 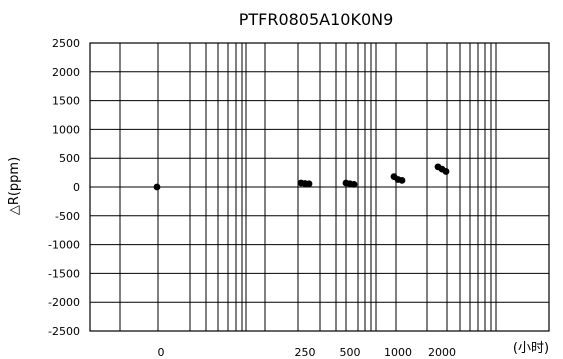 I want to click on x-tick-label: 1000, so click(x=398, y=352).